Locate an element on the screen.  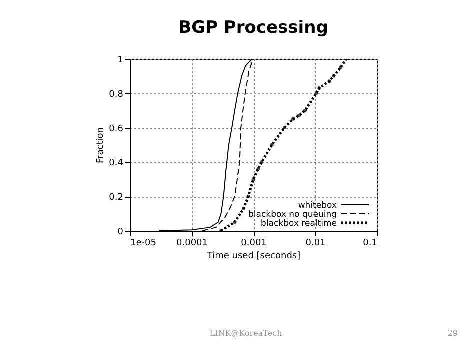
x-tick-label: 0.01 is located at coordinates (316, 243).